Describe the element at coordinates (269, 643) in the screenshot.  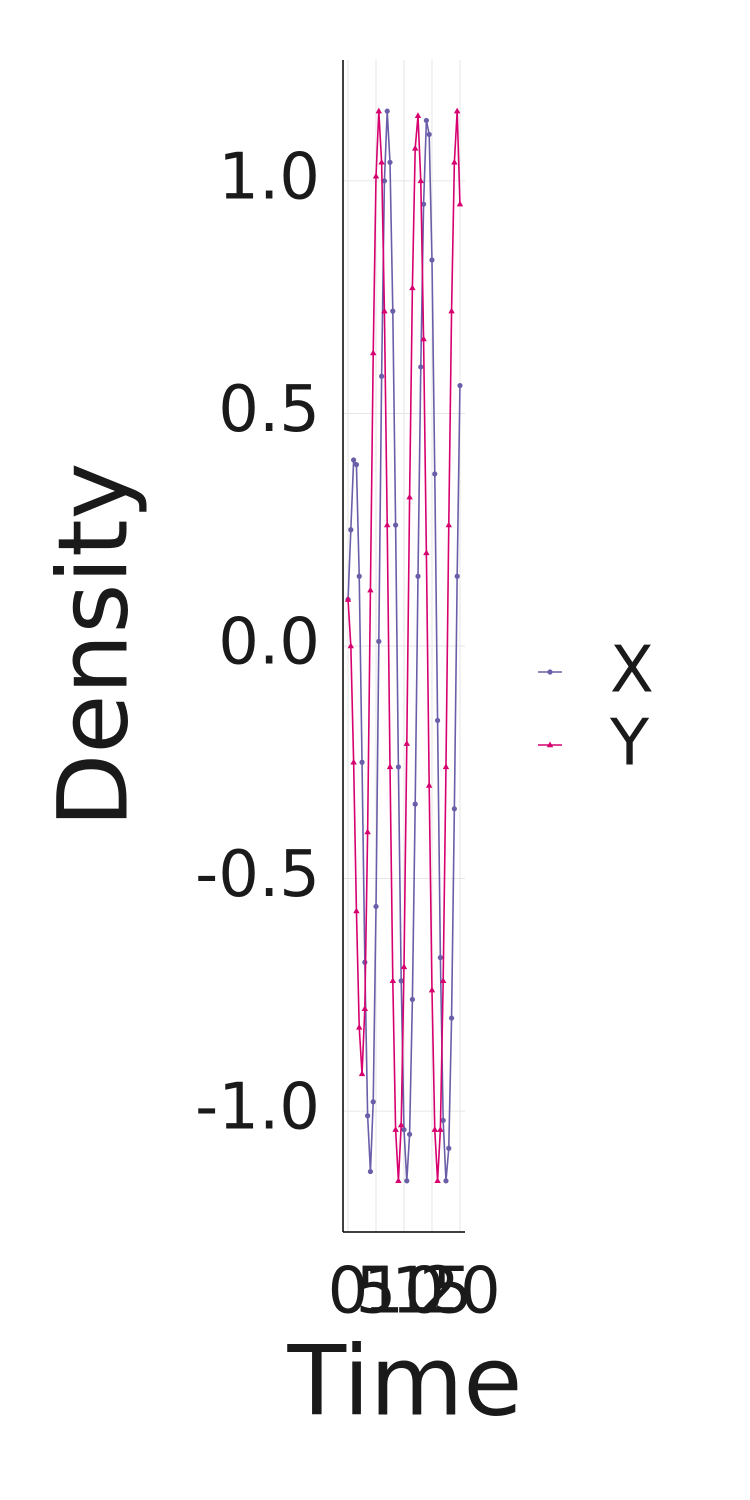
I see `y-tick-label: 0.0` at that location.